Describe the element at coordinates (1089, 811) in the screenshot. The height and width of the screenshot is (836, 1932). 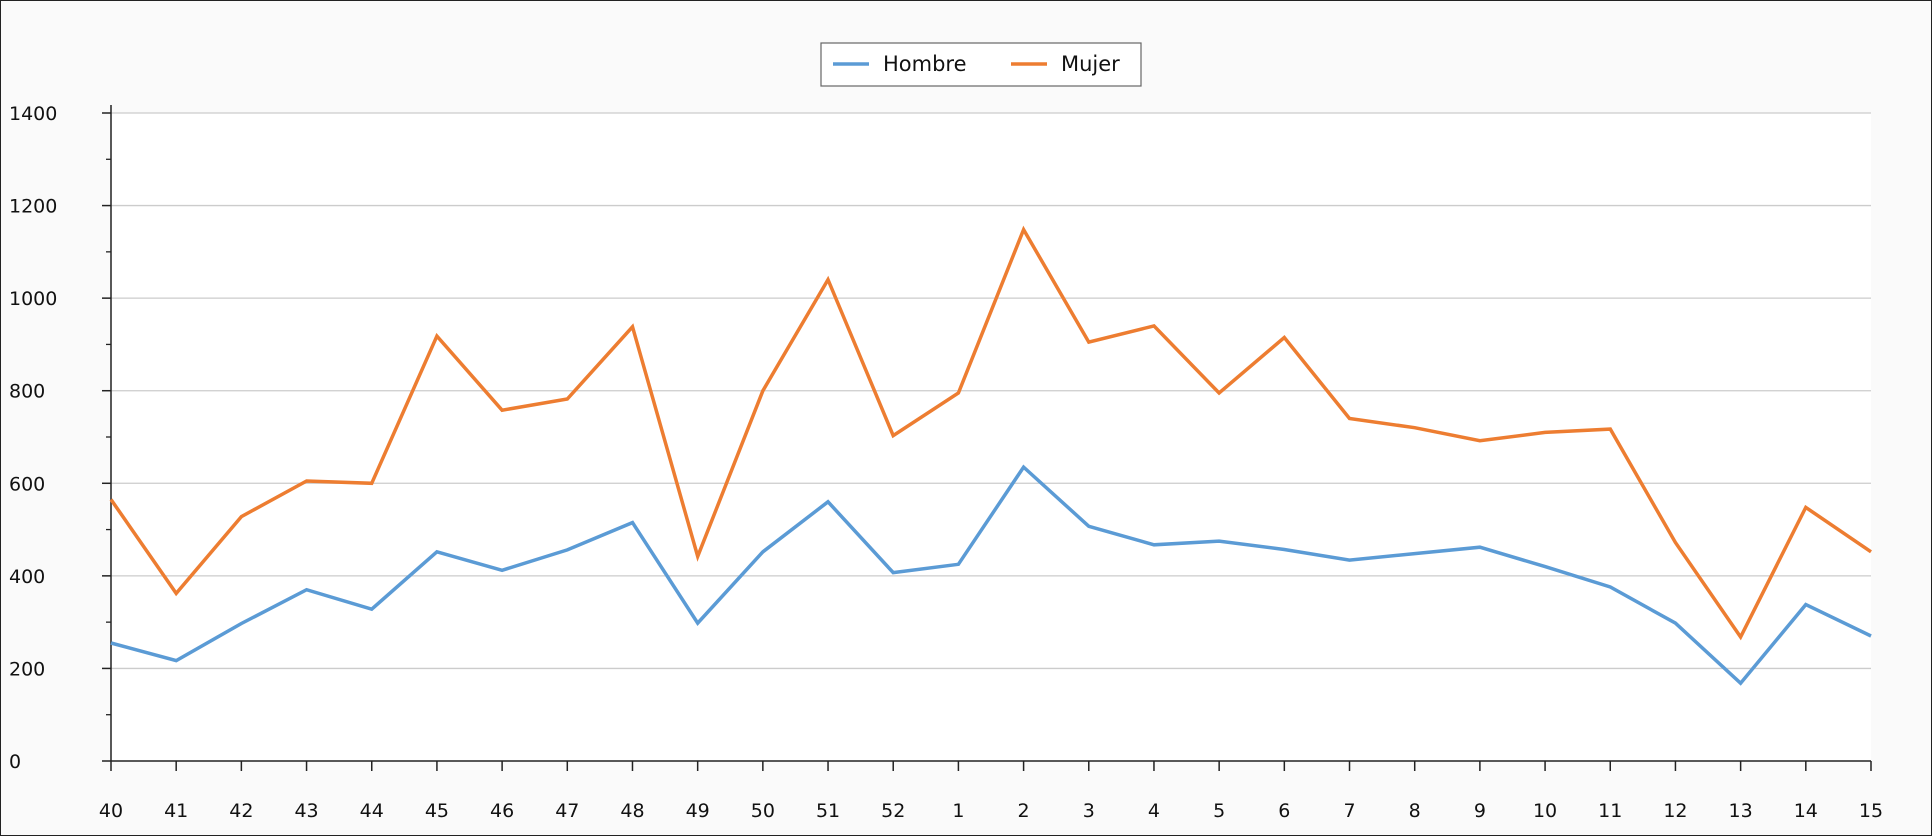
I see `x-tick-label: 3` at that location.